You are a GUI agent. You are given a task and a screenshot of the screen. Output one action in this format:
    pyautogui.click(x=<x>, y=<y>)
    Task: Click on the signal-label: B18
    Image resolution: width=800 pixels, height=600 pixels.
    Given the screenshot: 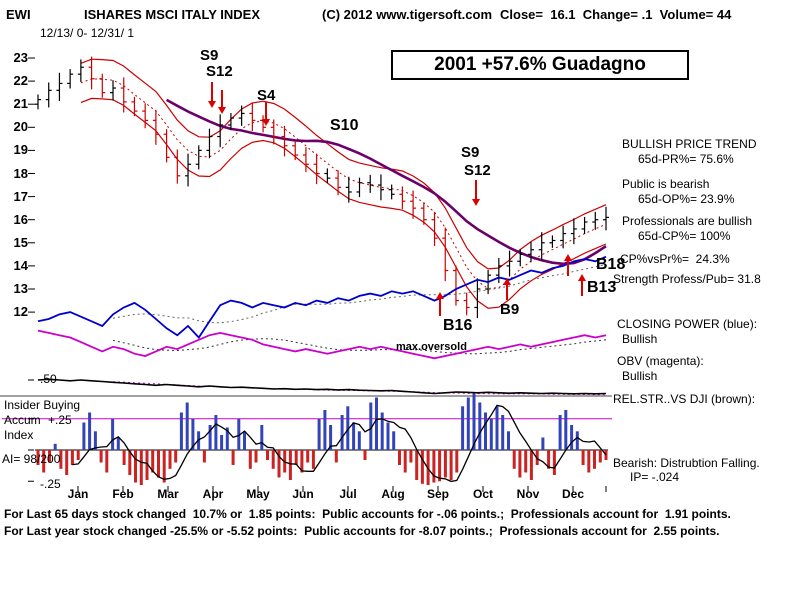 What is the action you would take?
    pyautogui.click(x=611, y=264)
    